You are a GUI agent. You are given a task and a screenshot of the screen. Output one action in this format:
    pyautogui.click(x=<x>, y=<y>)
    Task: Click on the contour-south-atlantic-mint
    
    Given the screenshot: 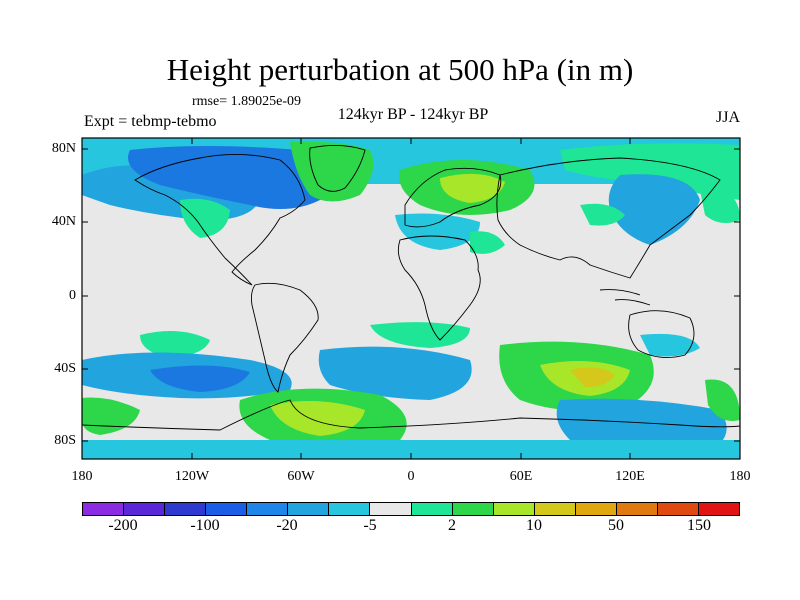 What is the action you would take?
    pyautogui.click(x=420, y=335)
    